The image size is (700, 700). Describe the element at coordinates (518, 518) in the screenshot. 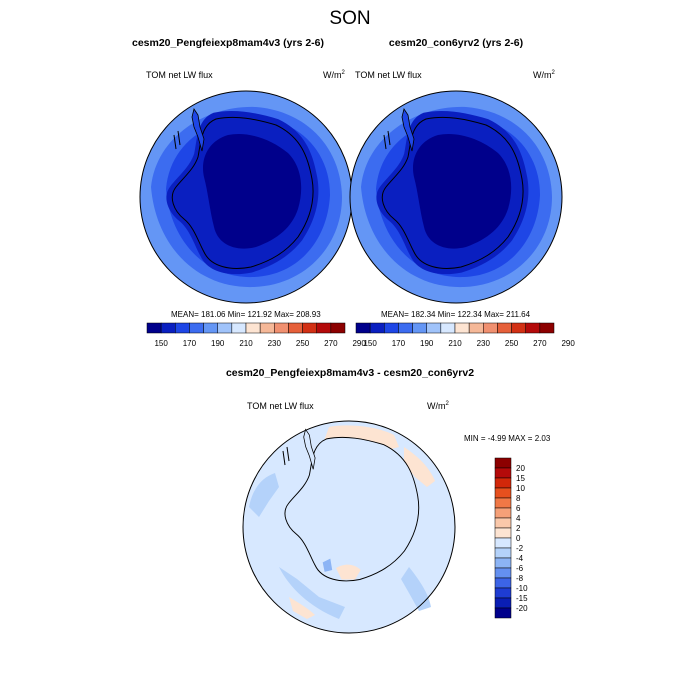

I see `diff-colorbar-tick-label: 4` at that location.